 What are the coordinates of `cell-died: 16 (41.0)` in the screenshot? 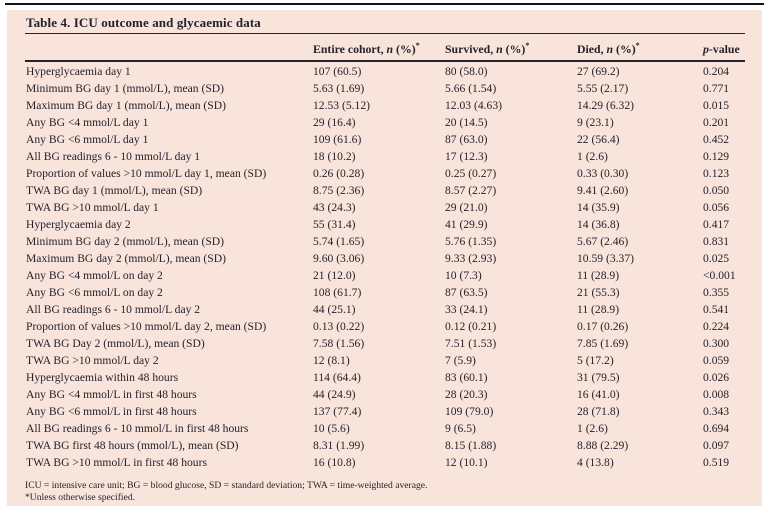 It's located at (598, 394).